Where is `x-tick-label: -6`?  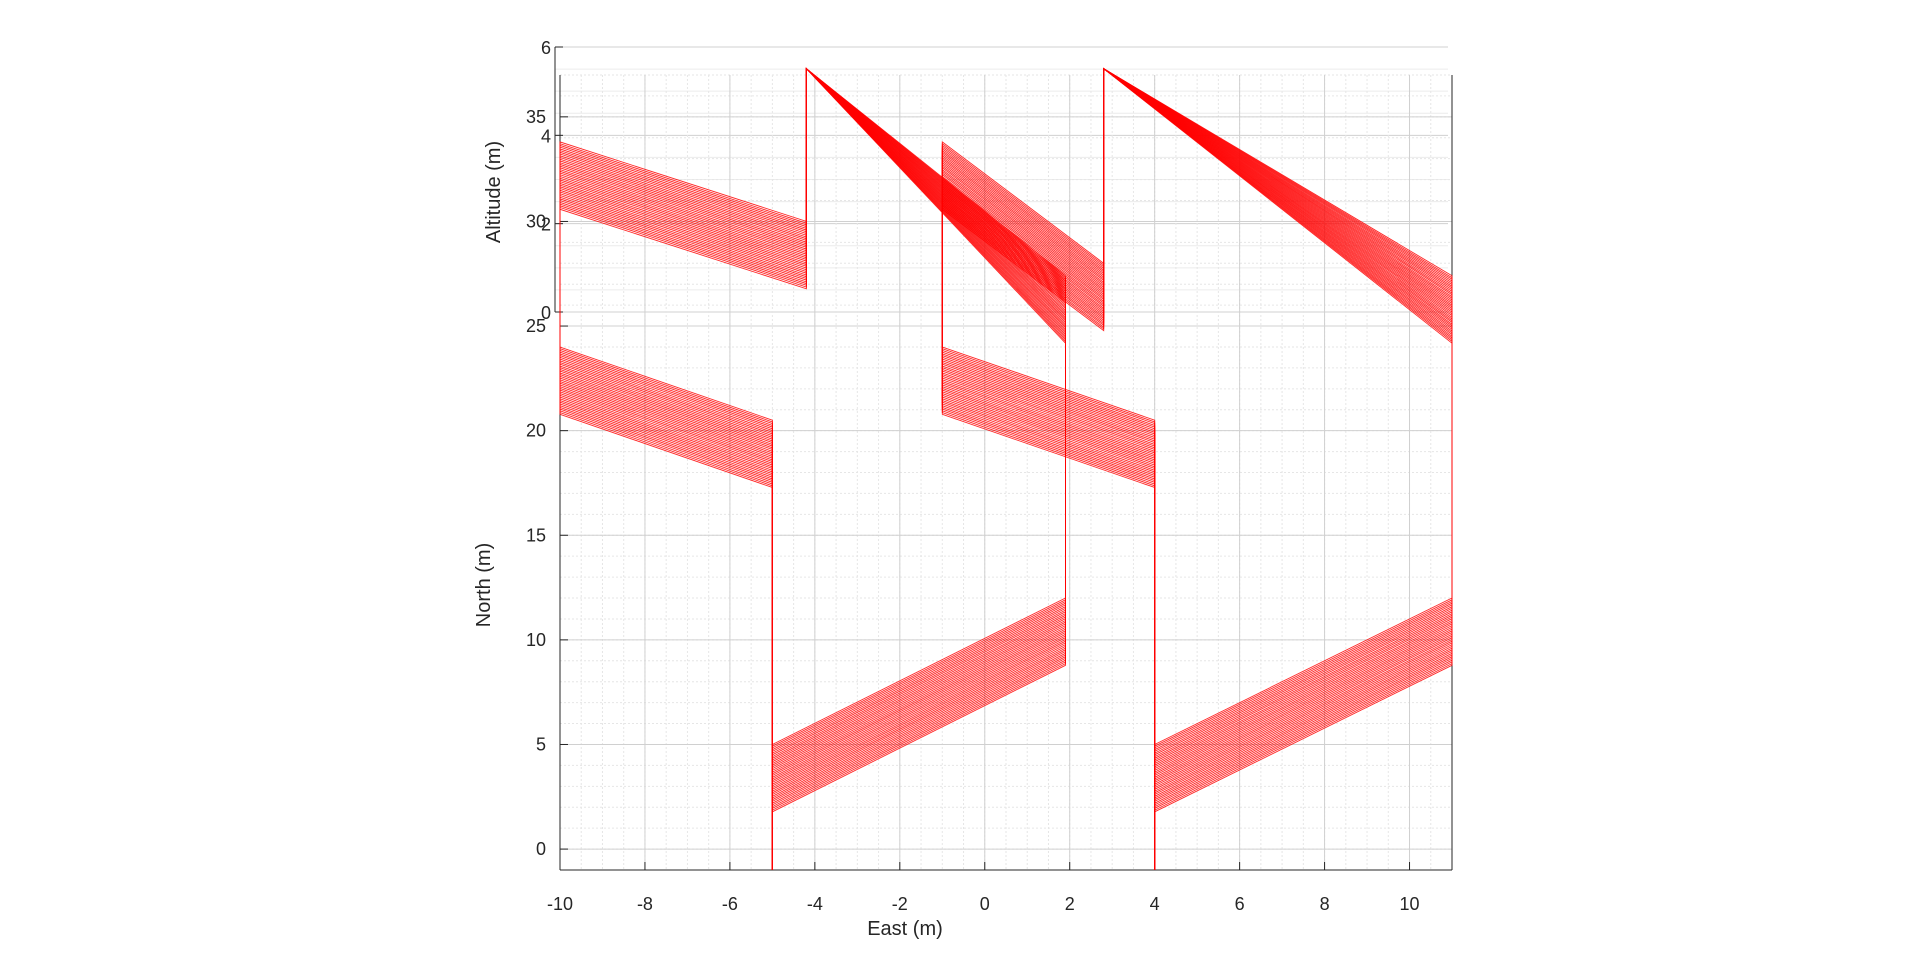
x-tick-label: -6 is located at coordinates (730, 904).